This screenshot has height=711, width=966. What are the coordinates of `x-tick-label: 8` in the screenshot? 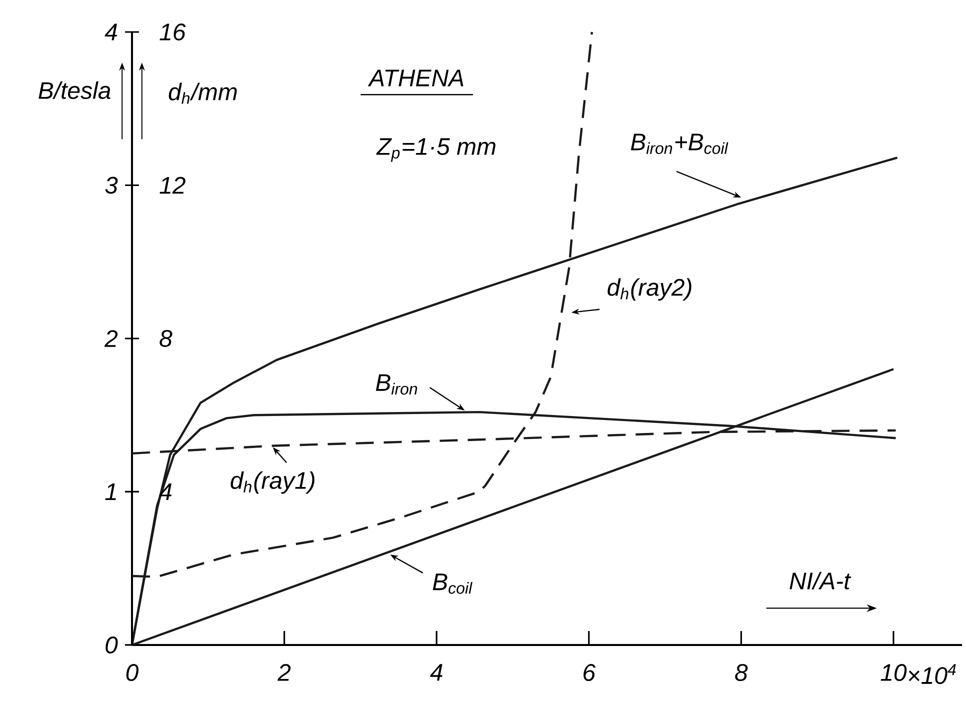 It's located at (741, 673).